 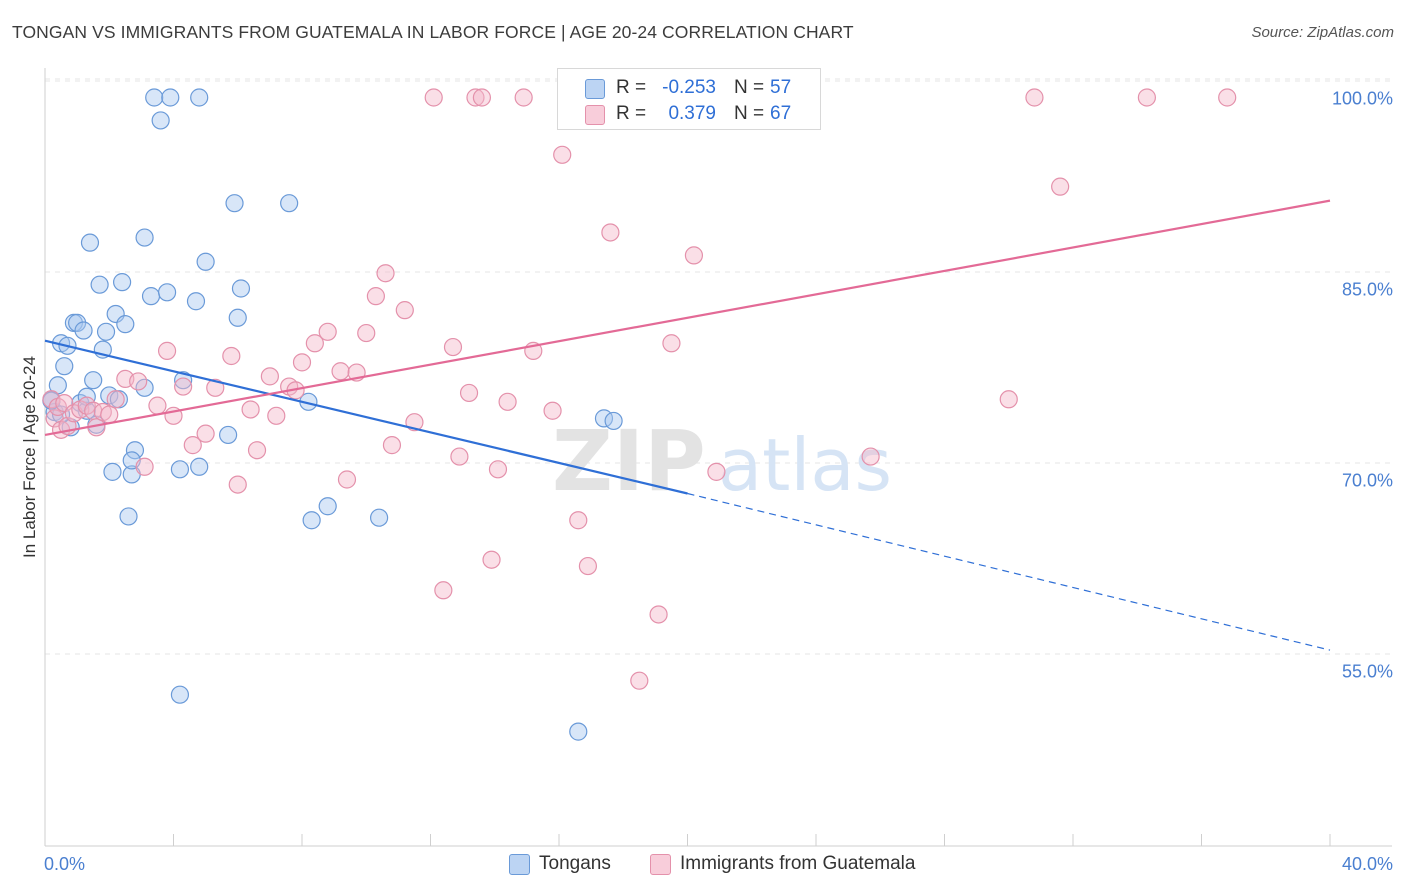 What do you see at coordinates (781, 113) in the screenshot?
I see `legend-n-value: 67` at bounding box center [781, 113].